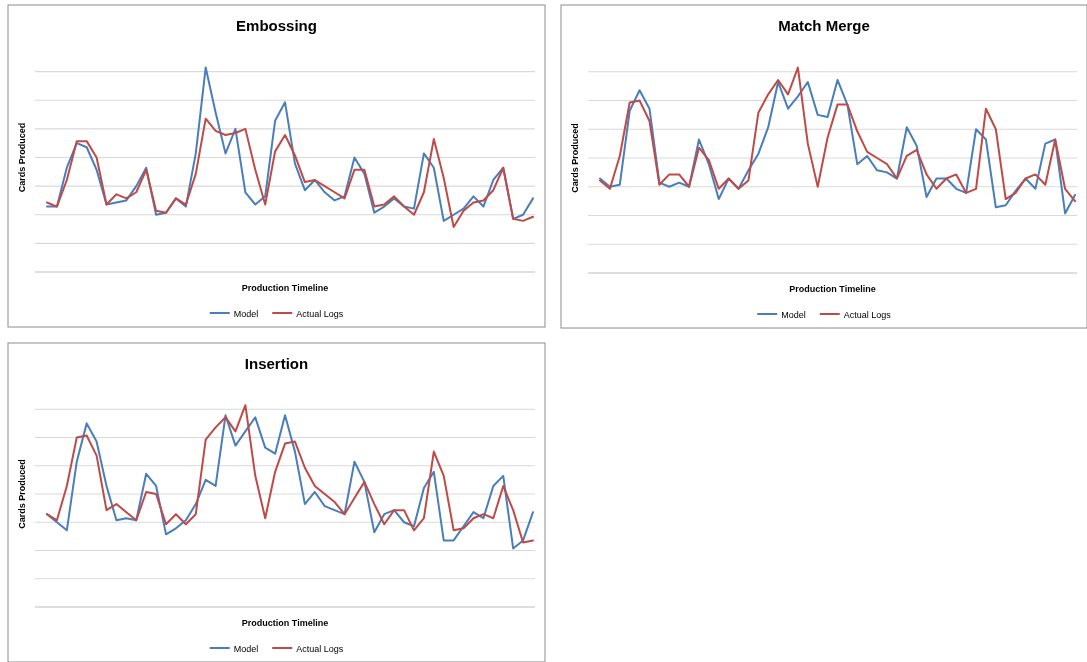 This screenshot has height=662, width=1087. Describe the element at coordinates (824, 25) in the screenshot. I see `chart-title: Match Merge` at that location.